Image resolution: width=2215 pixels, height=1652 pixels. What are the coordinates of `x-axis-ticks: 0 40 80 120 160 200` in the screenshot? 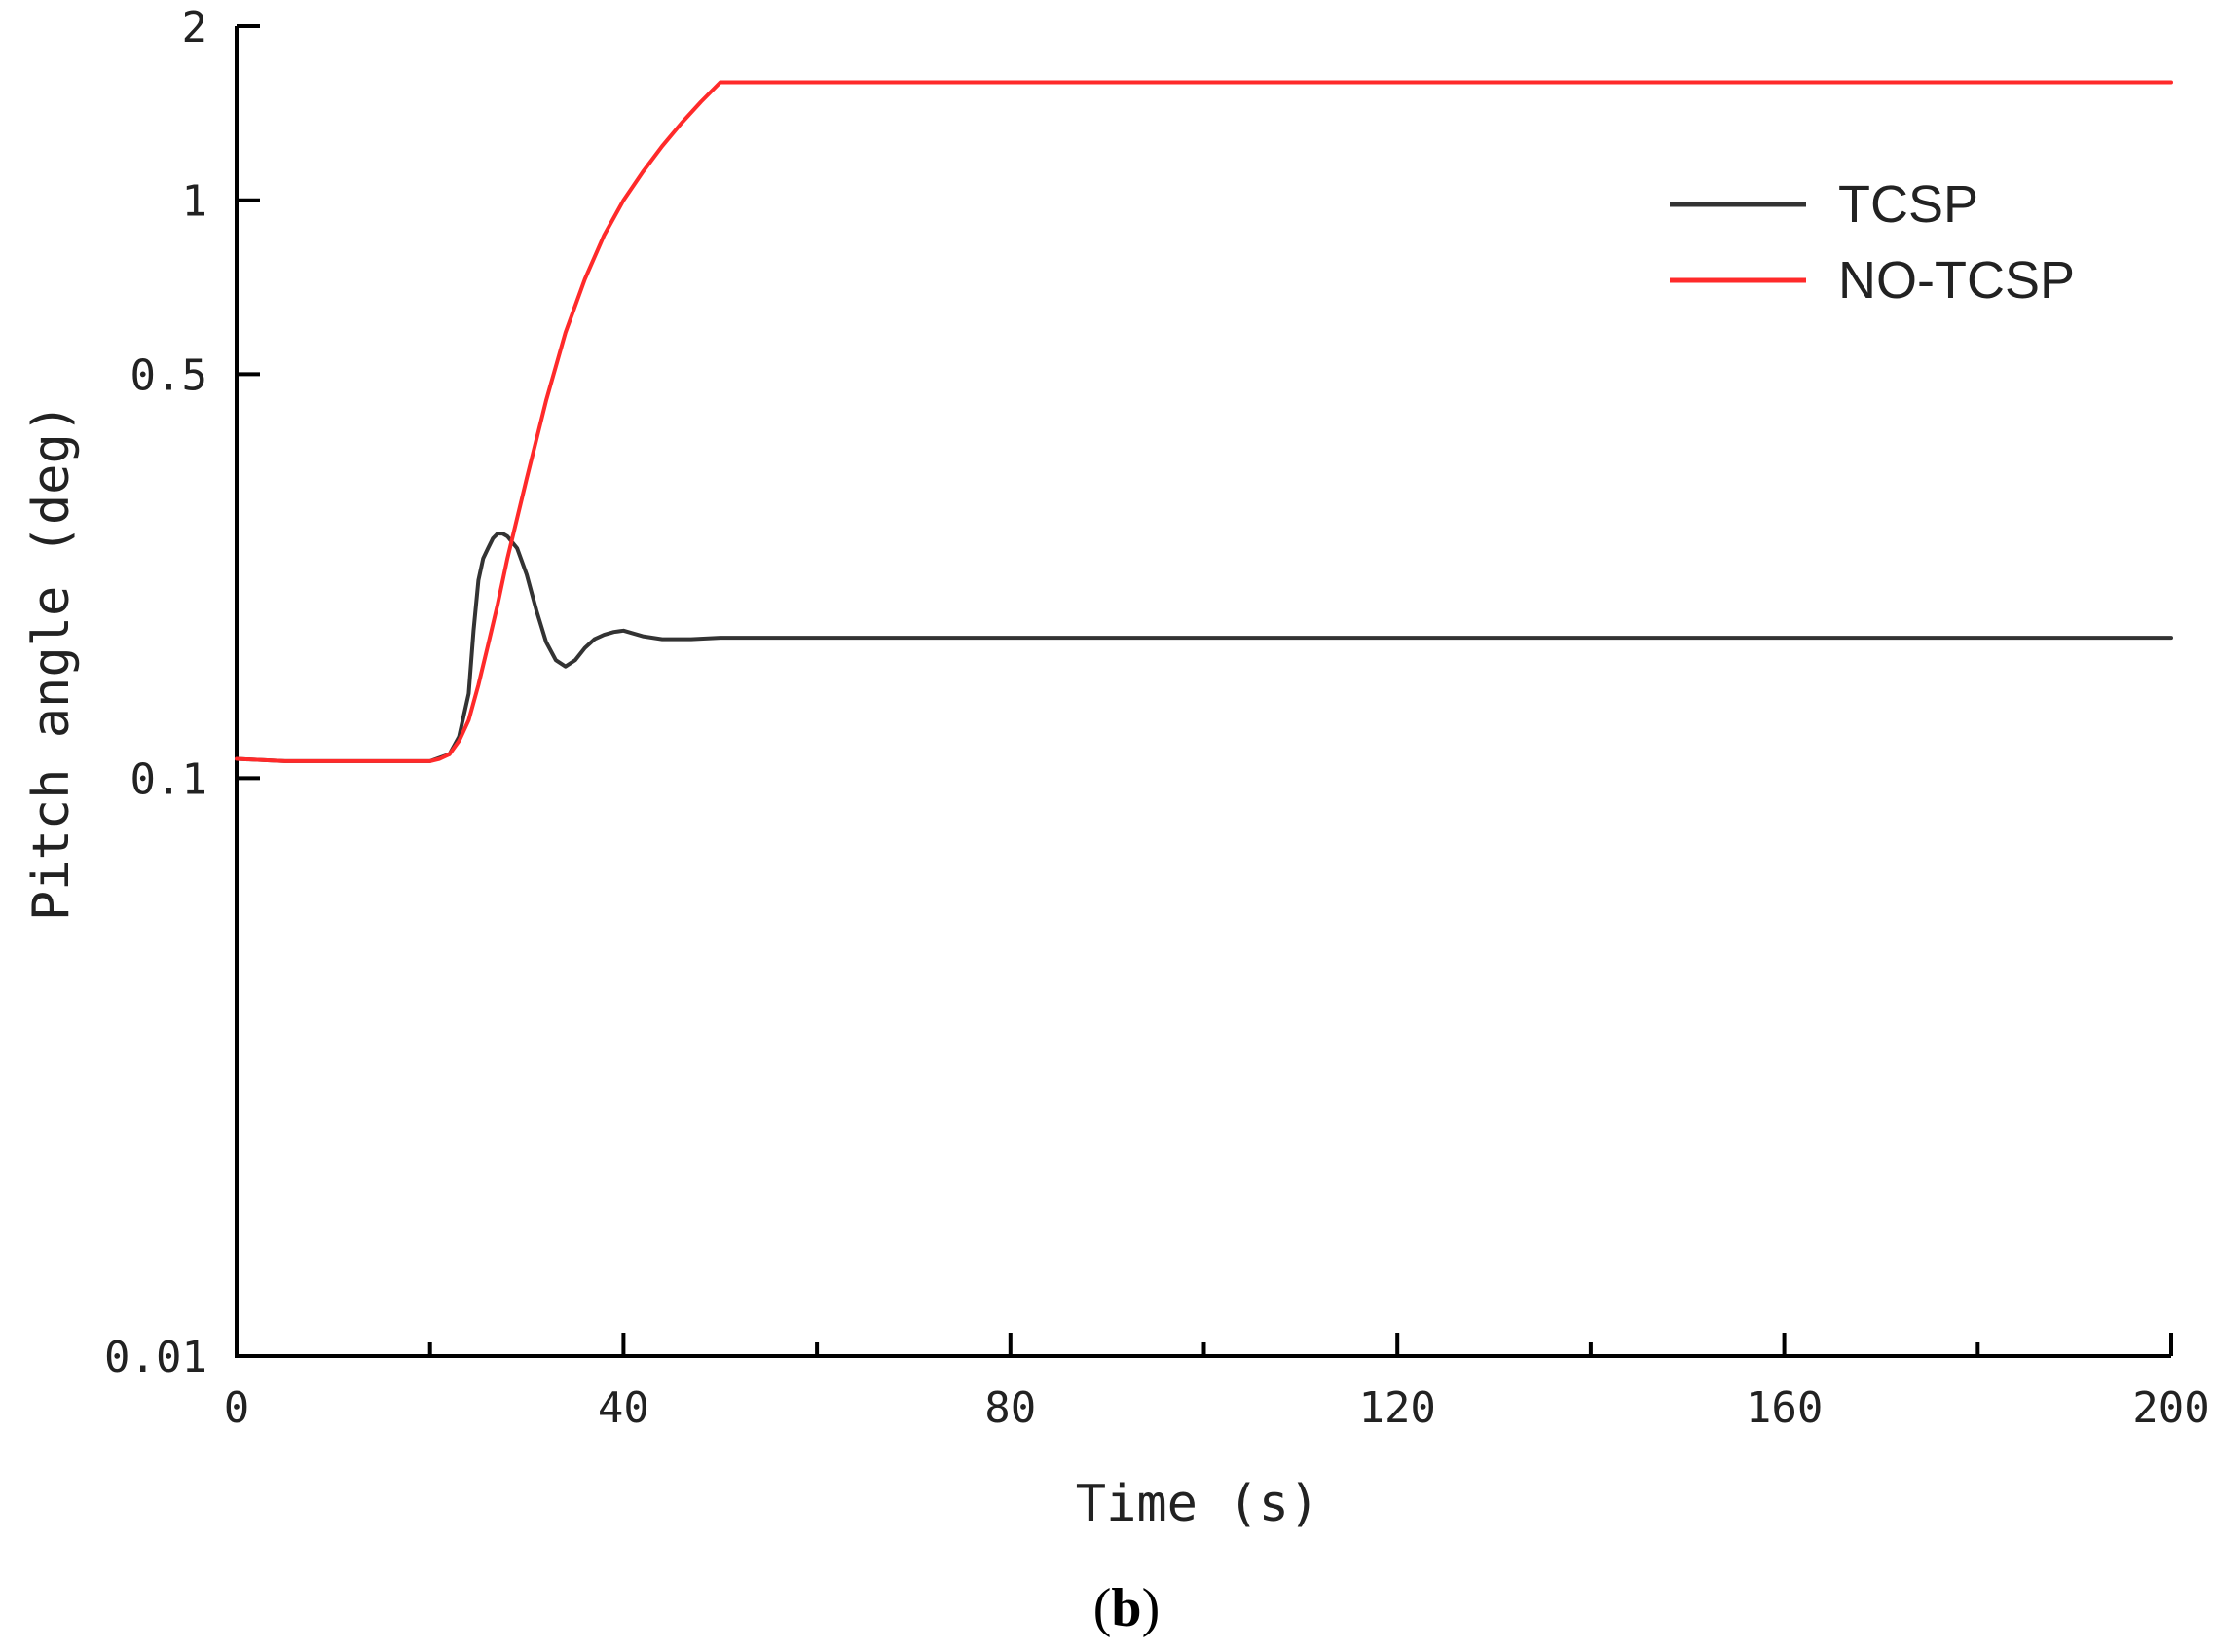 It's located at (1217, 1383).